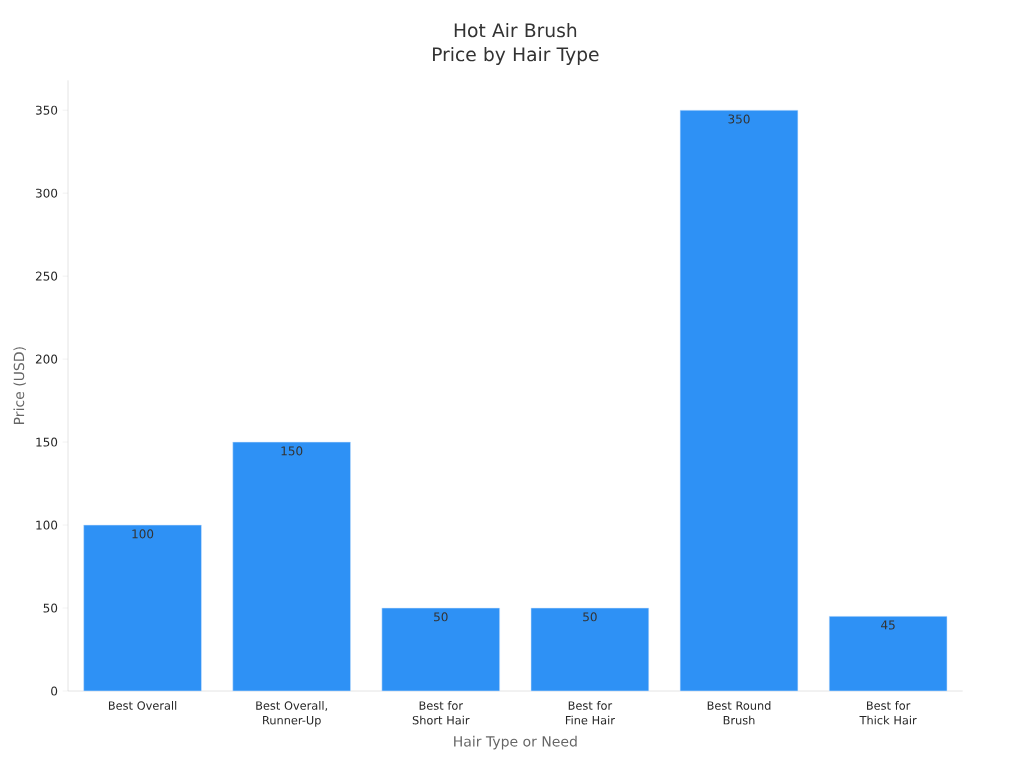  What do you see at coordinates (739, 713) in the screenshot?
I see `x-tick-label: Best Round Brush` at bounding box center [739, 713].